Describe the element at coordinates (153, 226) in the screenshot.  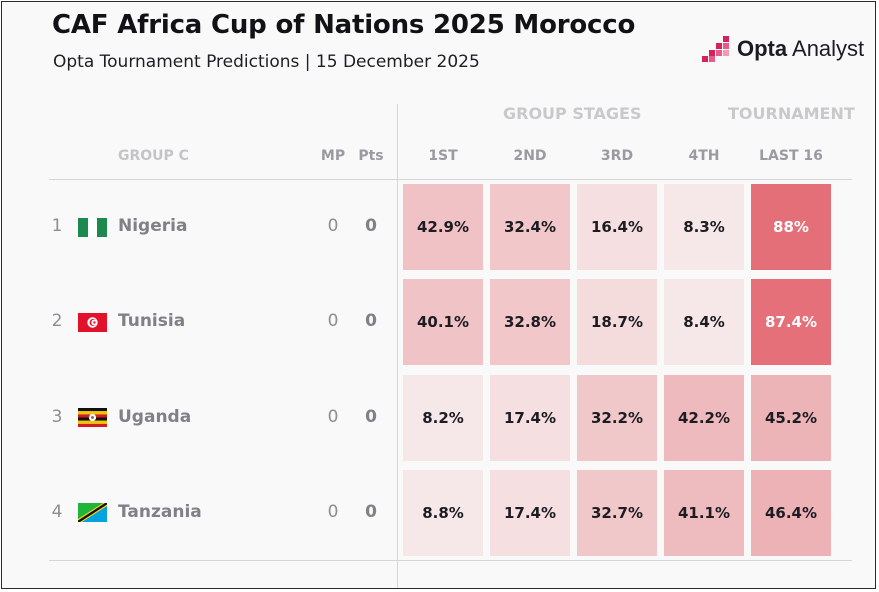
I see `team-name: Nigeria` at that location.